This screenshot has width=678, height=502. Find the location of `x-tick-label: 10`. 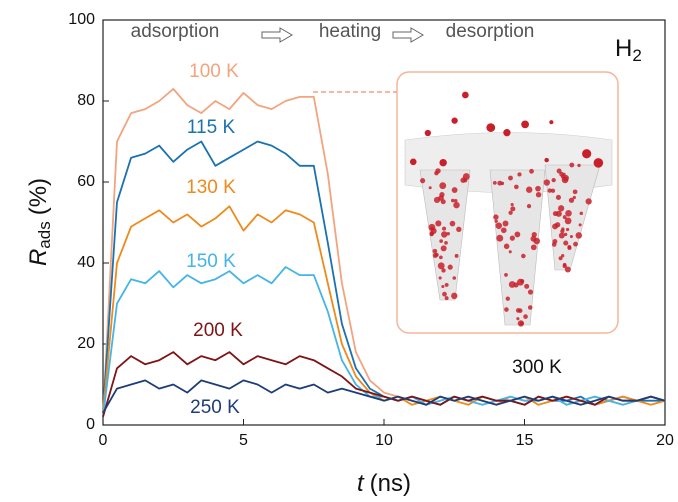

x-tick-label: 10 is located at coordinates (384, 440).